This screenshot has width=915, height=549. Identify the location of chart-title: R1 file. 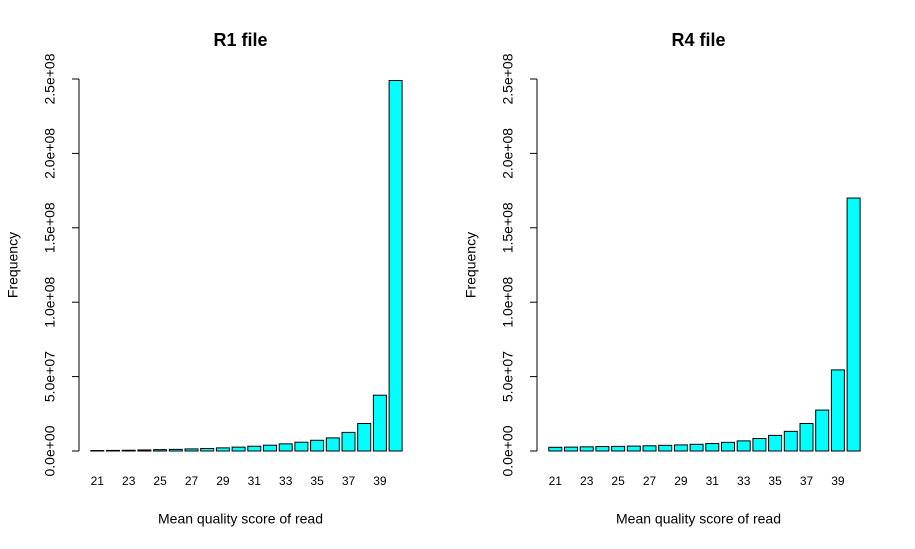
(240, 40).